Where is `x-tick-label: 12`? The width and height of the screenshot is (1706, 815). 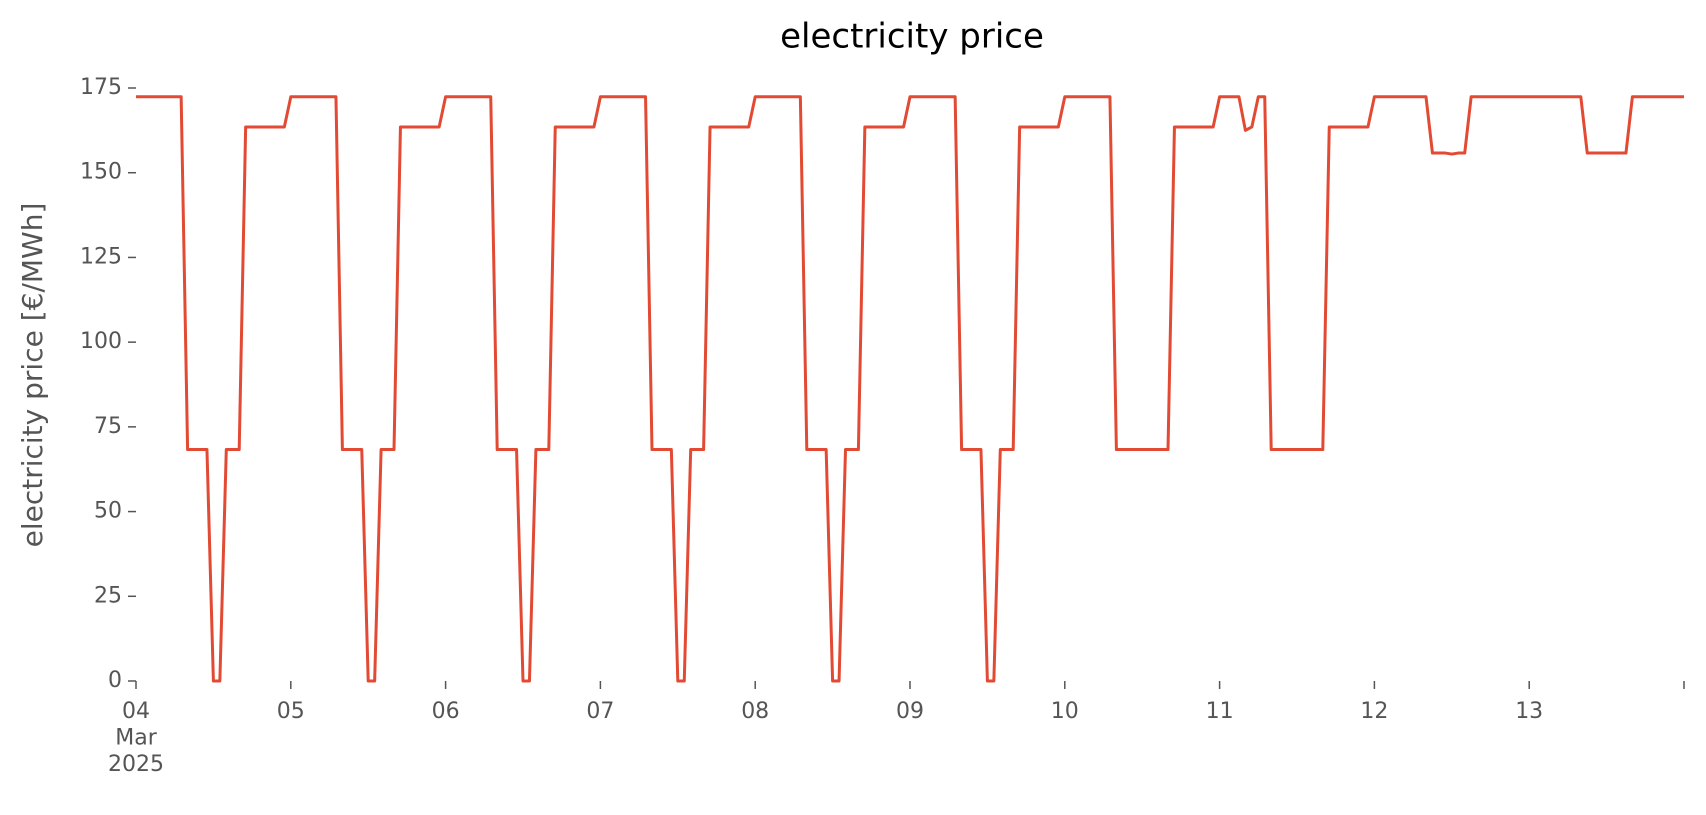
x-tick-label: 12 is located at coordinates (1374, 711).